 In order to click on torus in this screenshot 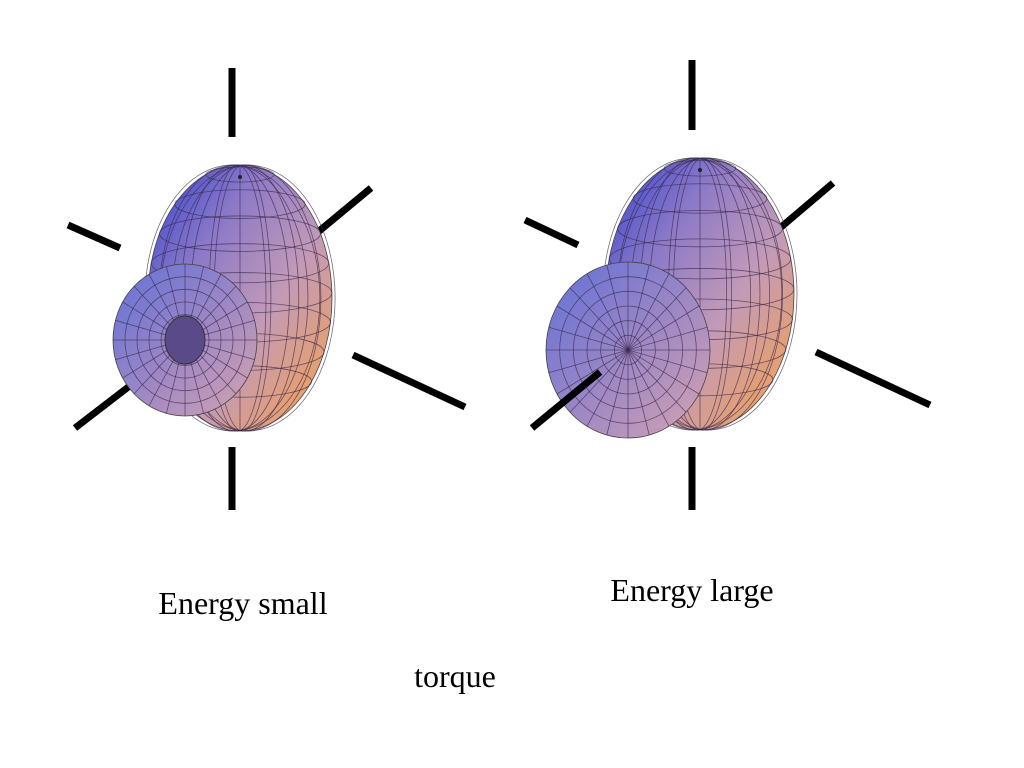, I will do `click(185, 340)`.